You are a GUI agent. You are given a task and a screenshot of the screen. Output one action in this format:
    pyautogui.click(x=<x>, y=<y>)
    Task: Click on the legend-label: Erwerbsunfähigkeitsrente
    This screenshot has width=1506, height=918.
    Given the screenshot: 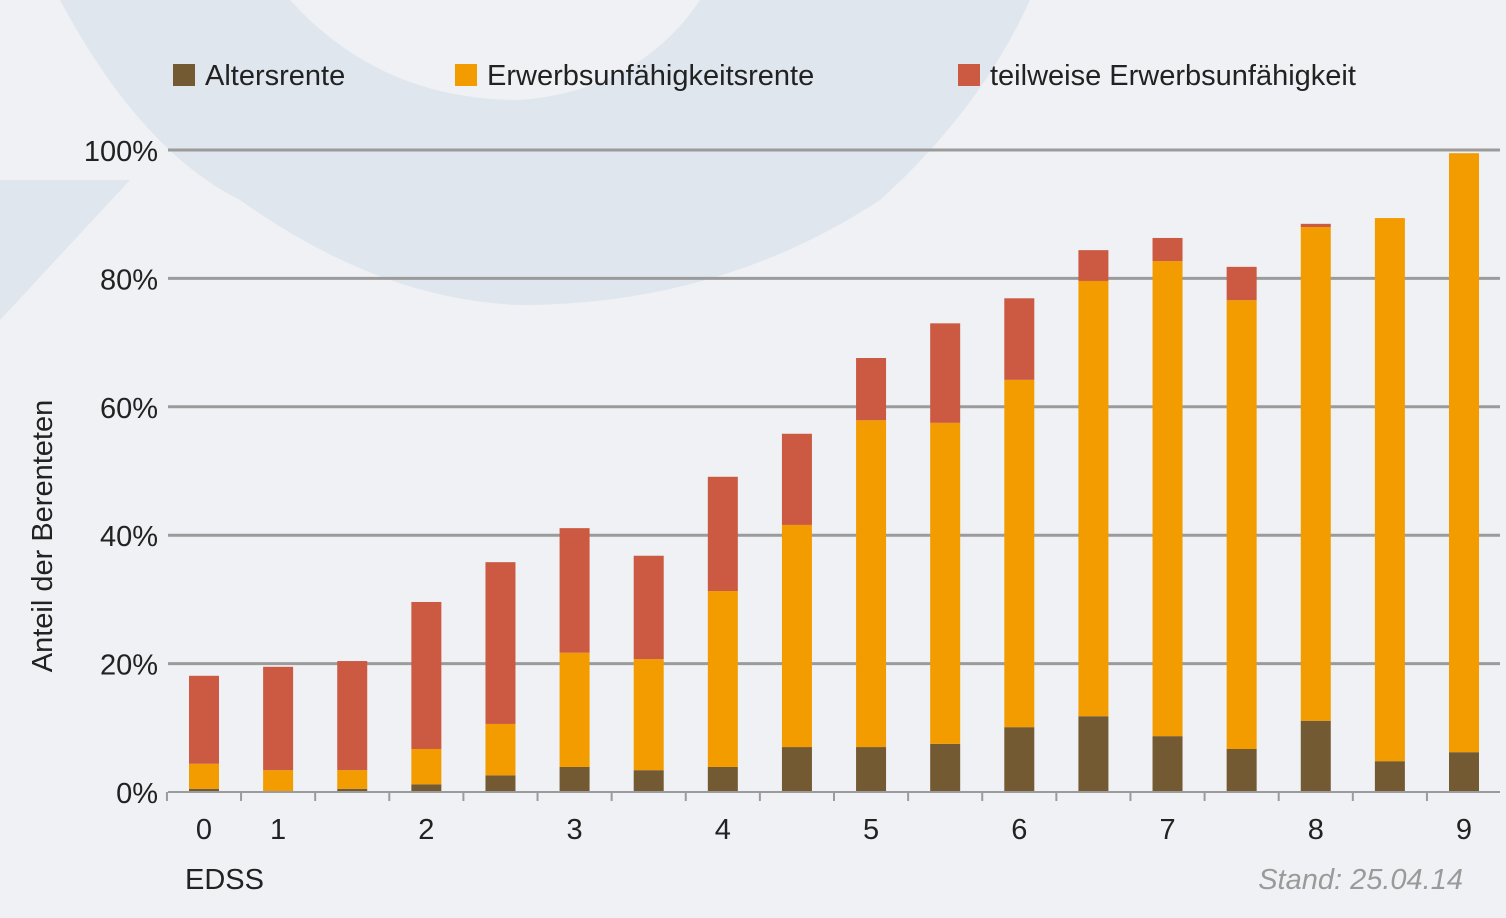 What is the action you would take?
    pyautogui.click(x=650, y=76)
    